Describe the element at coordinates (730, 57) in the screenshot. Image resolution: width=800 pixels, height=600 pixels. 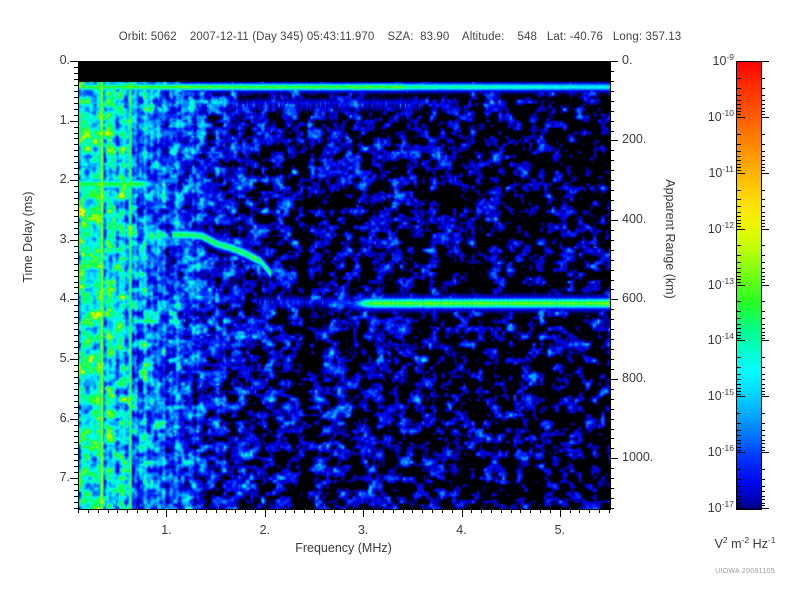
I see `colorbar-tick-exponent: -9` at that location.